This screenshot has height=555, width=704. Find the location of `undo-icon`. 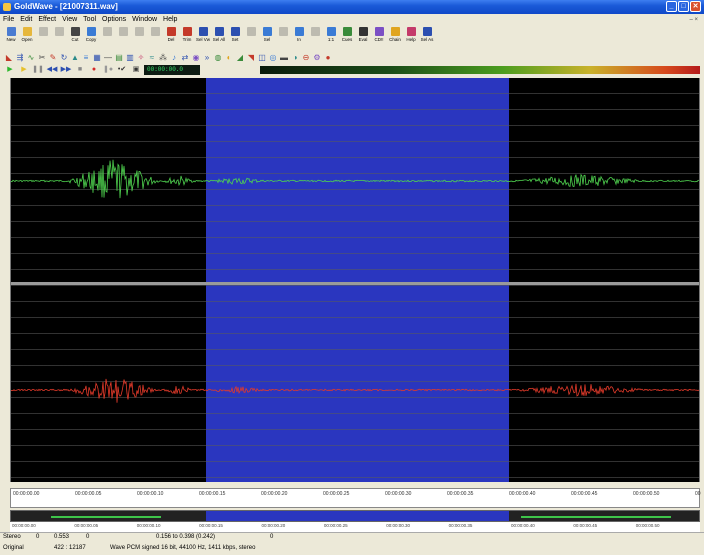

undo-icon is located at coordinates (59, 31).